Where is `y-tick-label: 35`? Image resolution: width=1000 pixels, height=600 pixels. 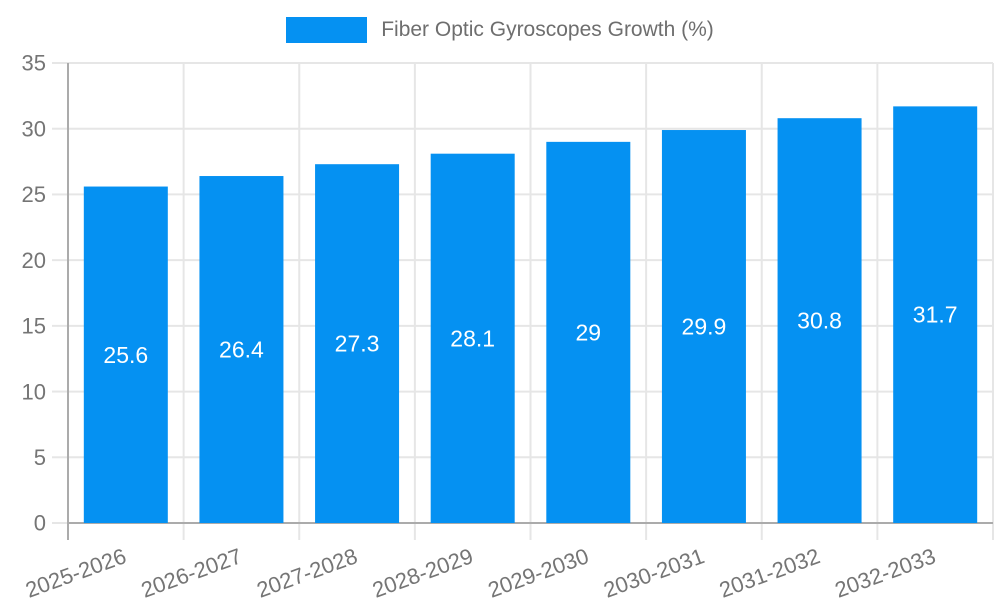
y-tick-label: 35 is located at coordinates (34, 63).